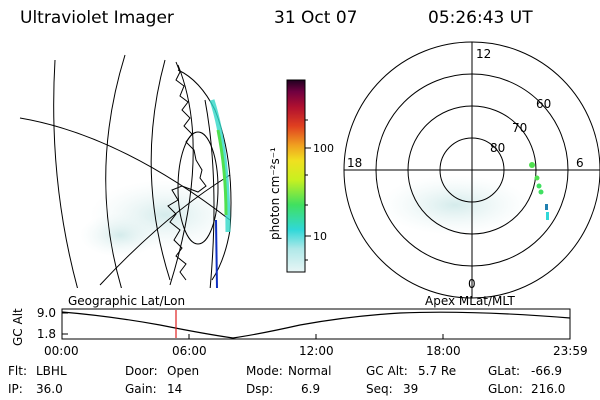 The height and width of the screenshot is (400, 600). Describe the element at coordinates (310, 371) in the screenshot. I see `status-value: Normal` at that location.